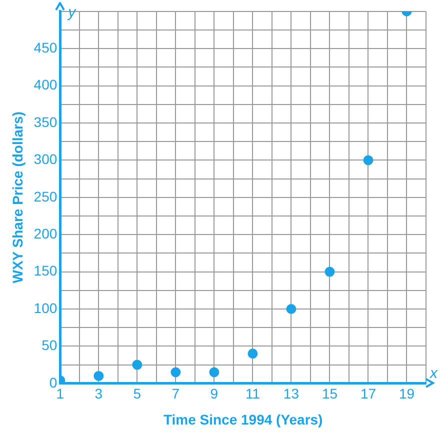  Describe the element at coordinates (137, 394) in the screenshot. I see `x-tick-label: 5` at that location.